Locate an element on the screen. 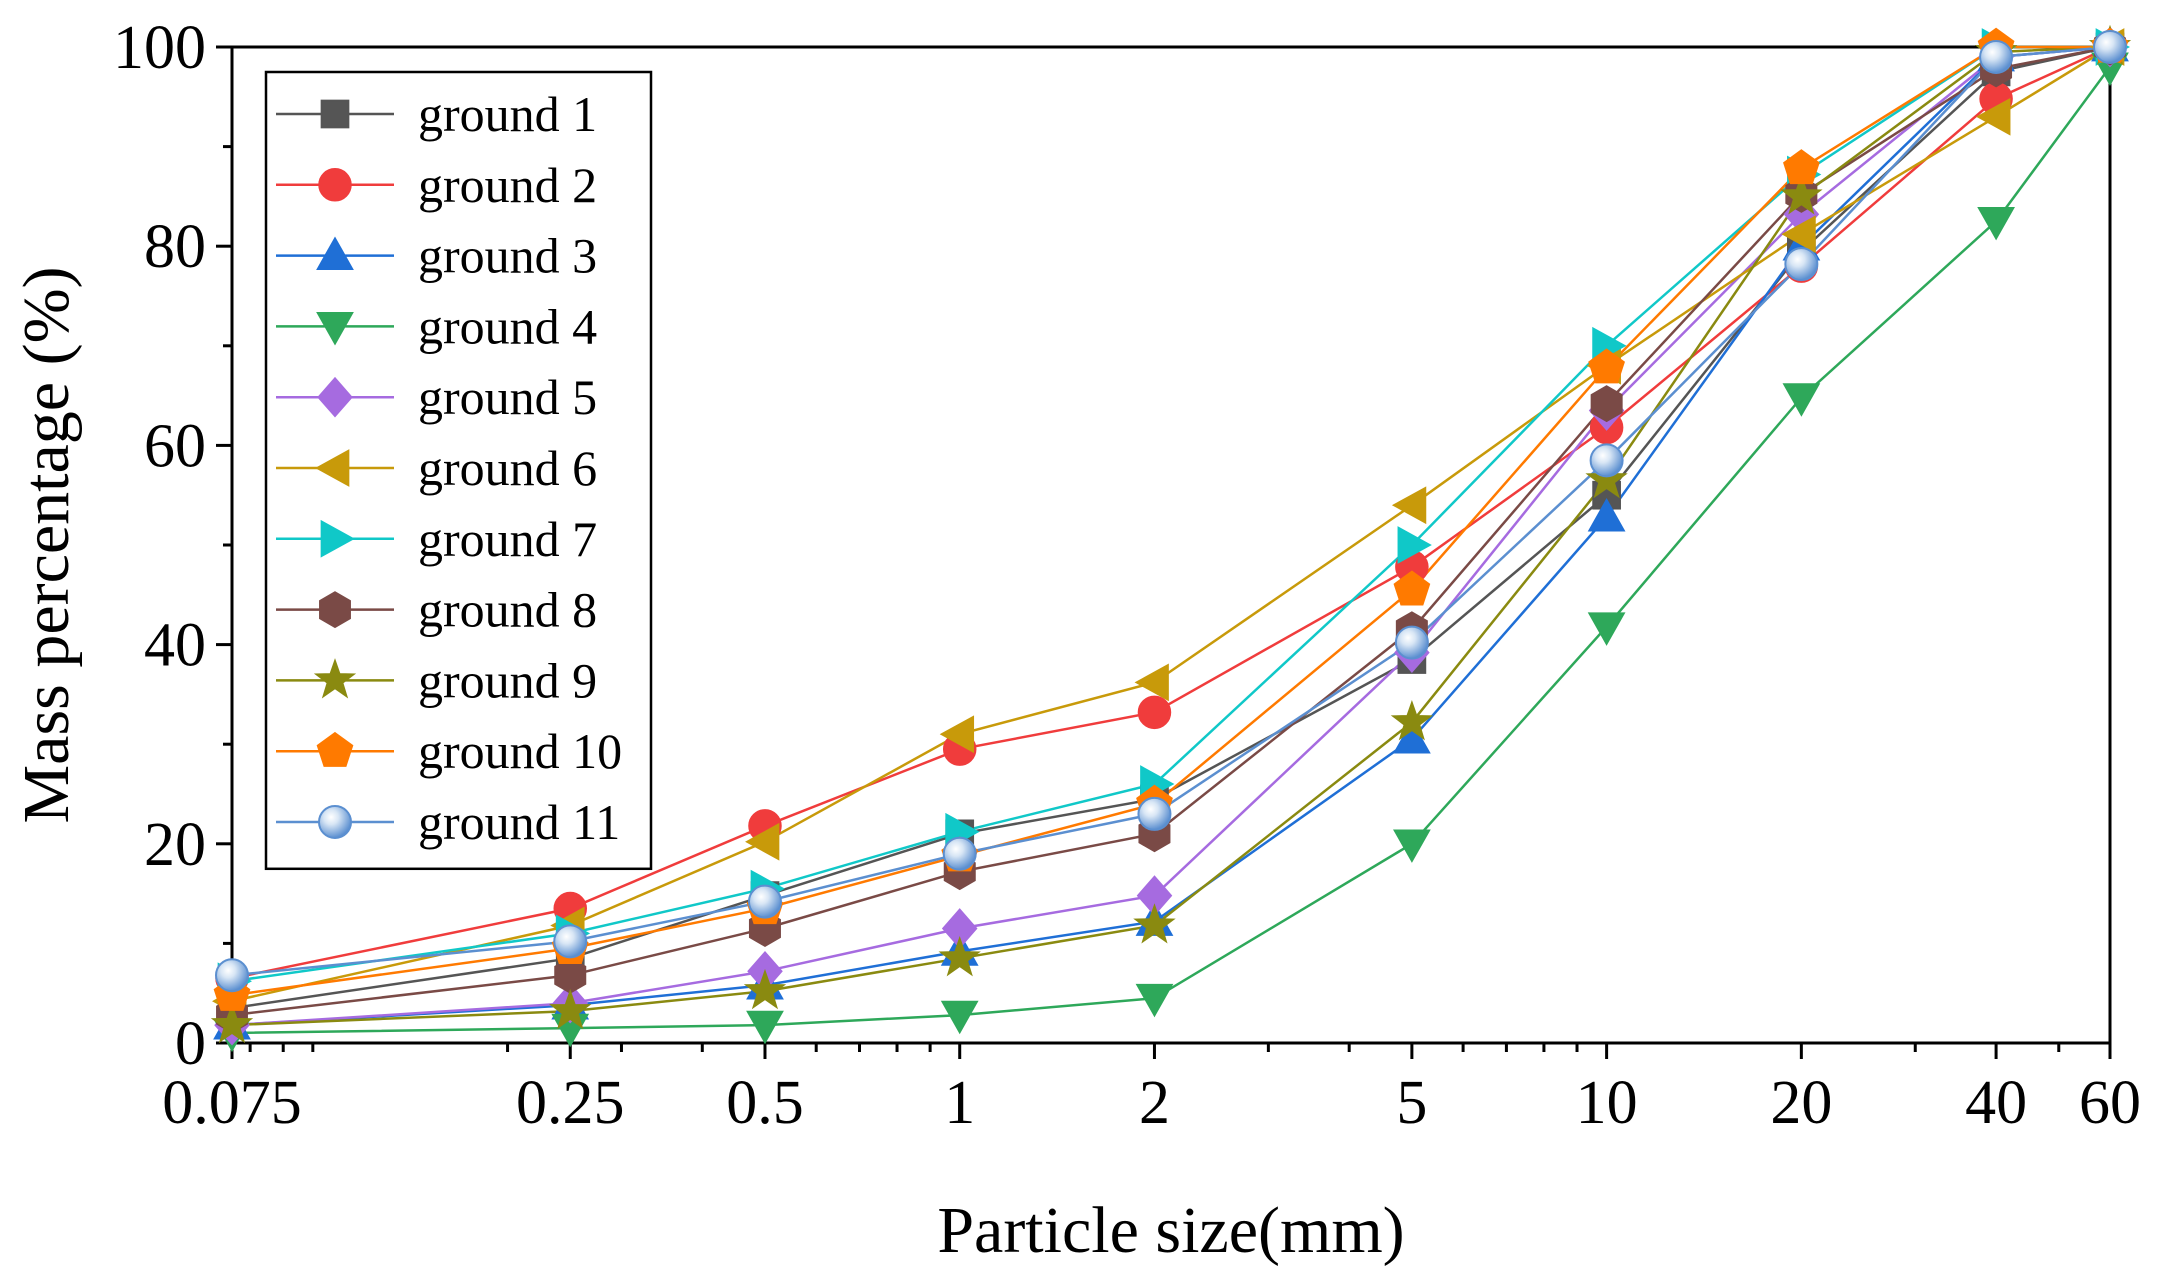 Image resolution: width=2163 pixels, height=1280 pixels. legend-label: ground 7 is located at coordinates (507, 539).